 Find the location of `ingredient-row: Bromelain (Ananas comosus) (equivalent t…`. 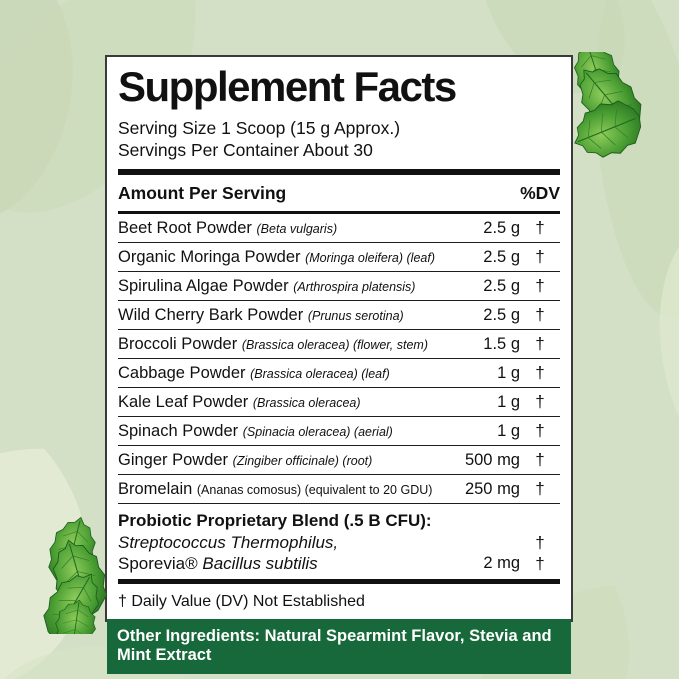

ingredient-row: Bromelain (Ananas comosus) (equivalent t… is located at coordinates (339, 490).